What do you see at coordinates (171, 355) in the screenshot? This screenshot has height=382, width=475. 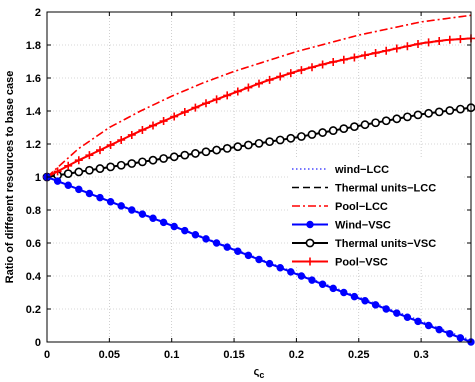 I see `x-tick-label: 0.1` at bounding box center [171, 355].